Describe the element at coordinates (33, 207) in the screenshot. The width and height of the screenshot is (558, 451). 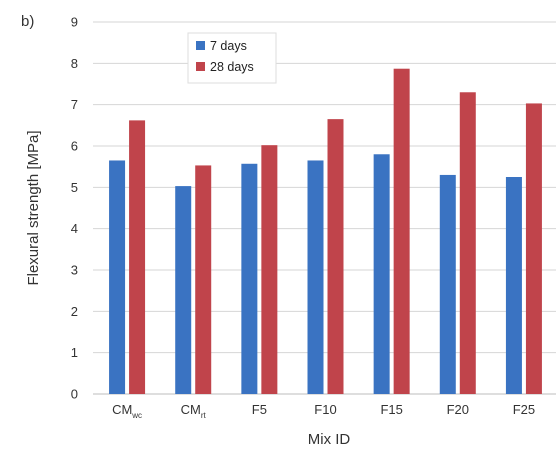
I see `y-axis-title: Flexural strength [MPa]` at that location.